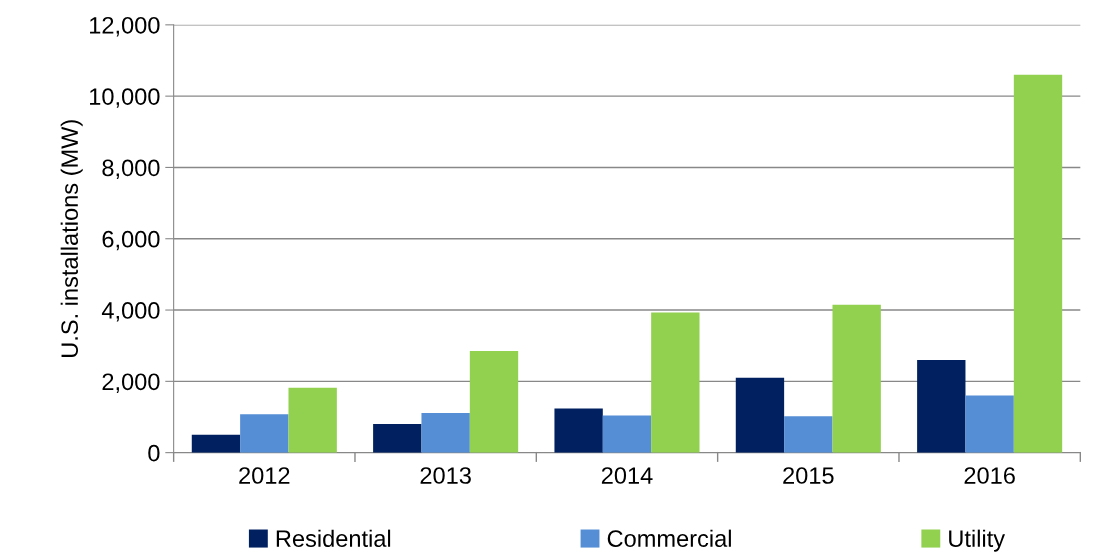 Image resolution: width=1099 pixels, height=552 pixels. Describe the element at coordinates (808, 475) in the screenshot. I see `x-tick-label: 2015` at that location.